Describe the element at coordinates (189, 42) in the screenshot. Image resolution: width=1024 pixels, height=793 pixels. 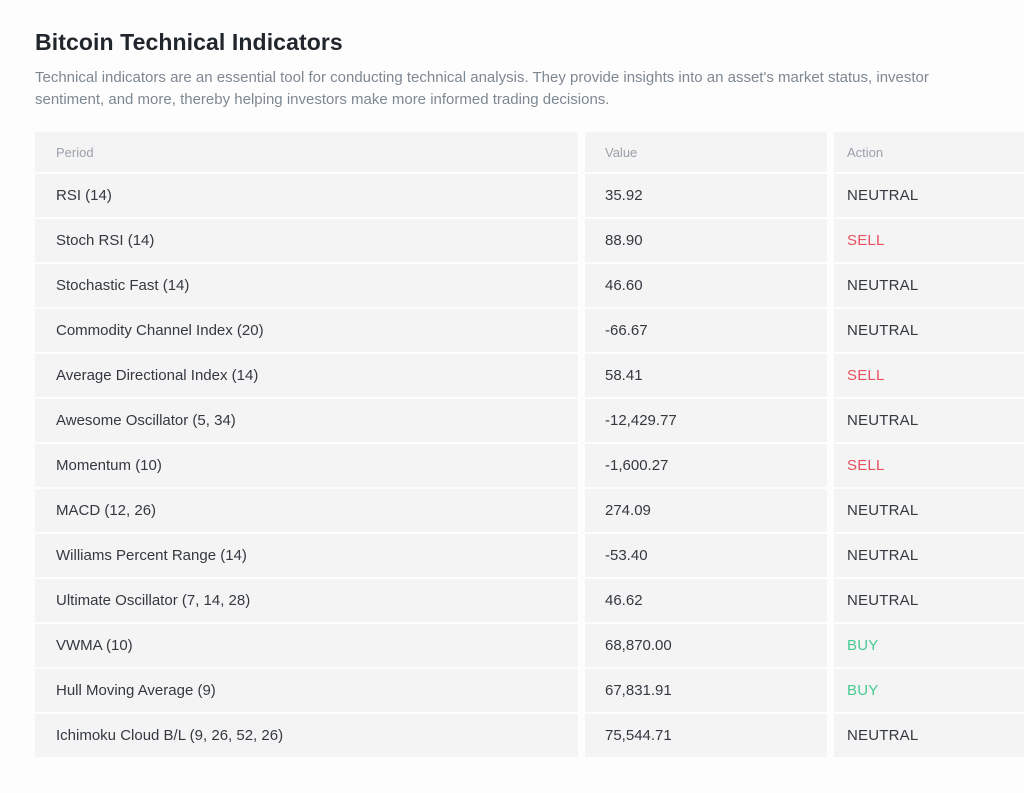
I see `page-title: Bitcoin Technical Indicators` at that location.